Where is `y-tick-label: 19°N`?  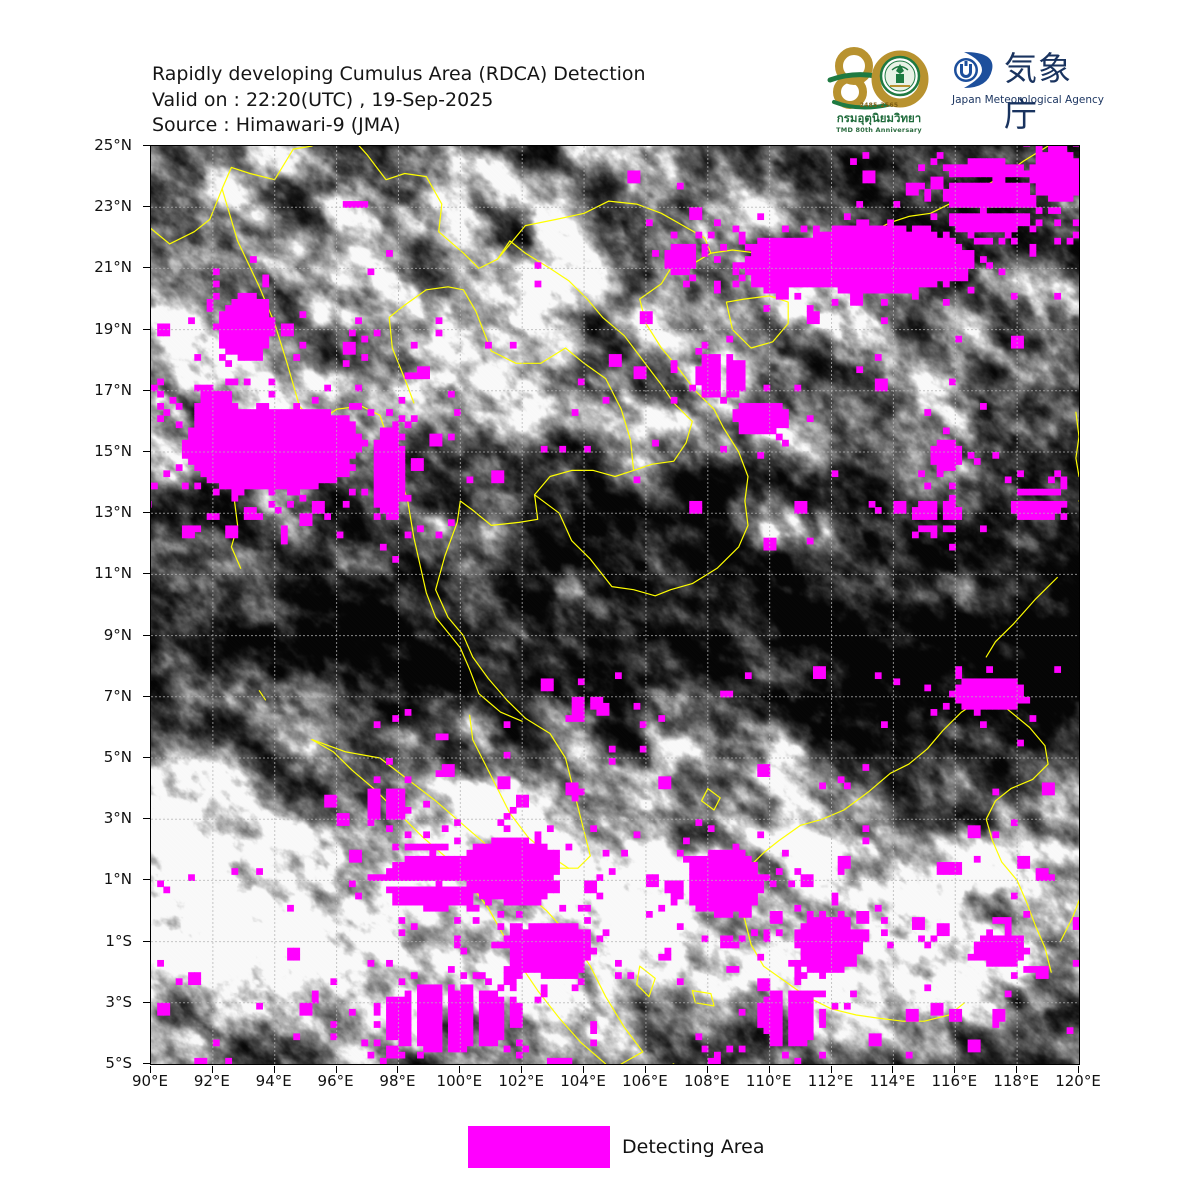 y-tick-label: 19°N is located at coordinates (113, 328).